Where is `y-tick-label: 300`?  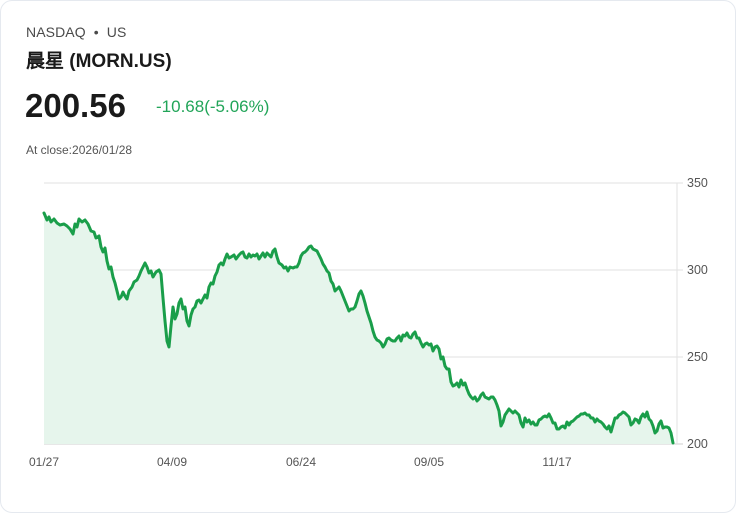
y-tick-label: 300 is located at coordinates (697, 270).